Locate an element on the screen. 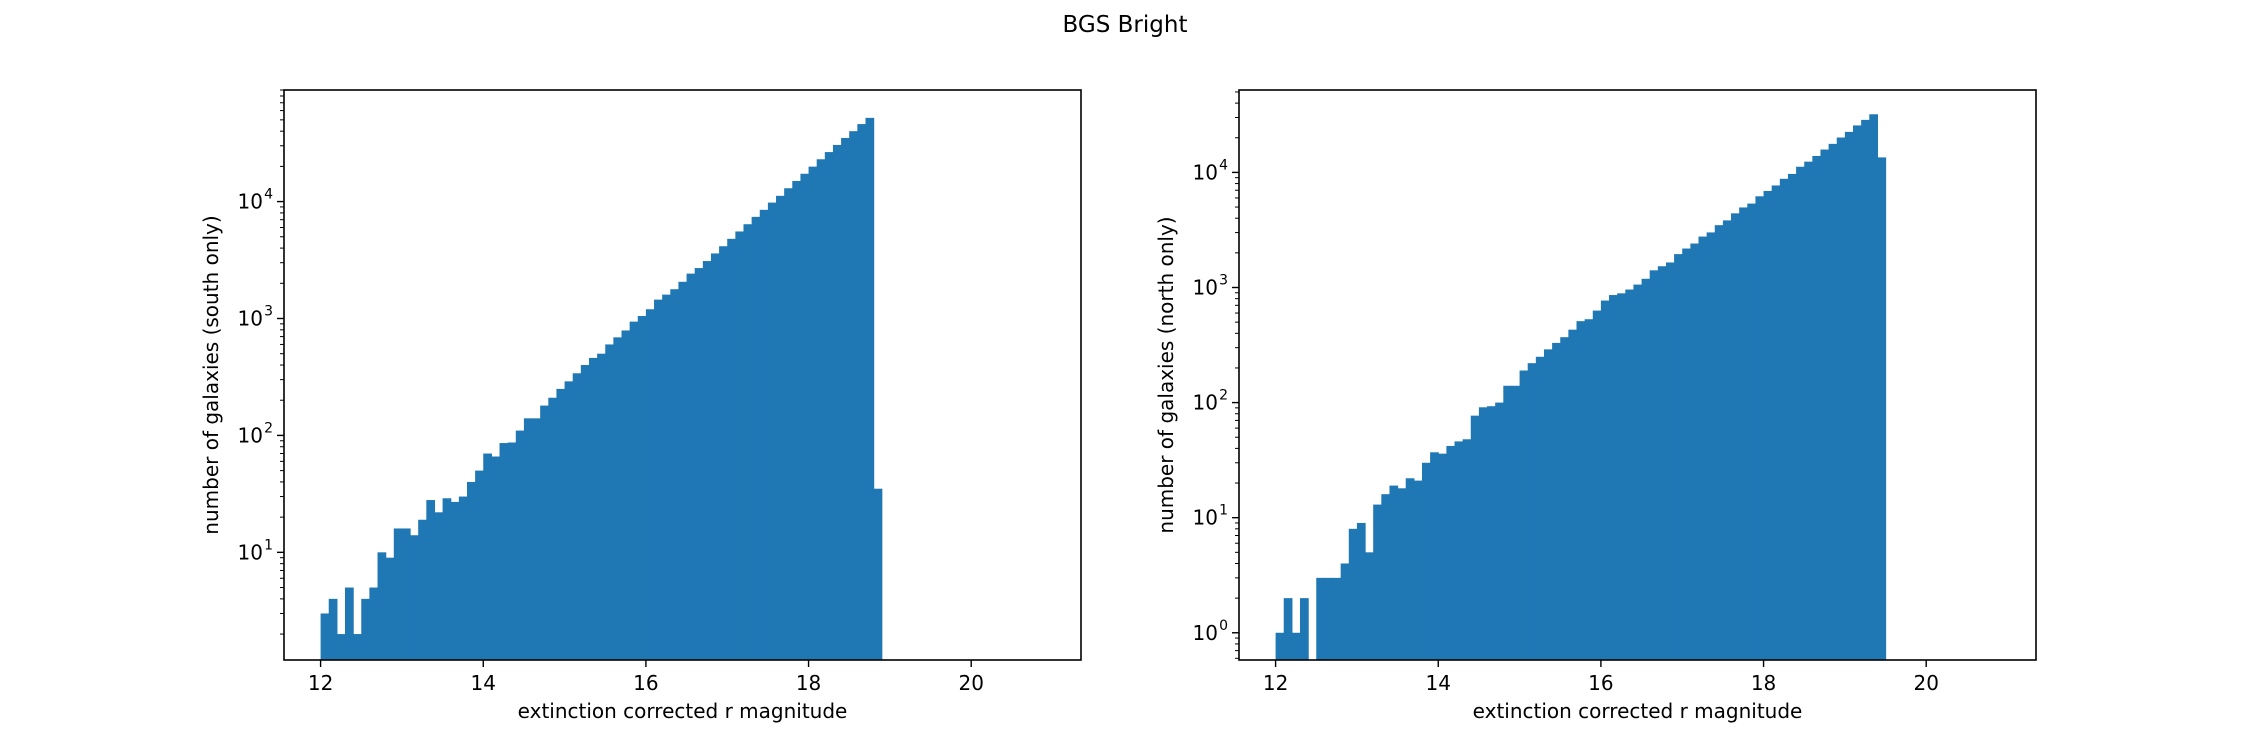  x-tick-label: 12 is located at coordinates (320, 683).